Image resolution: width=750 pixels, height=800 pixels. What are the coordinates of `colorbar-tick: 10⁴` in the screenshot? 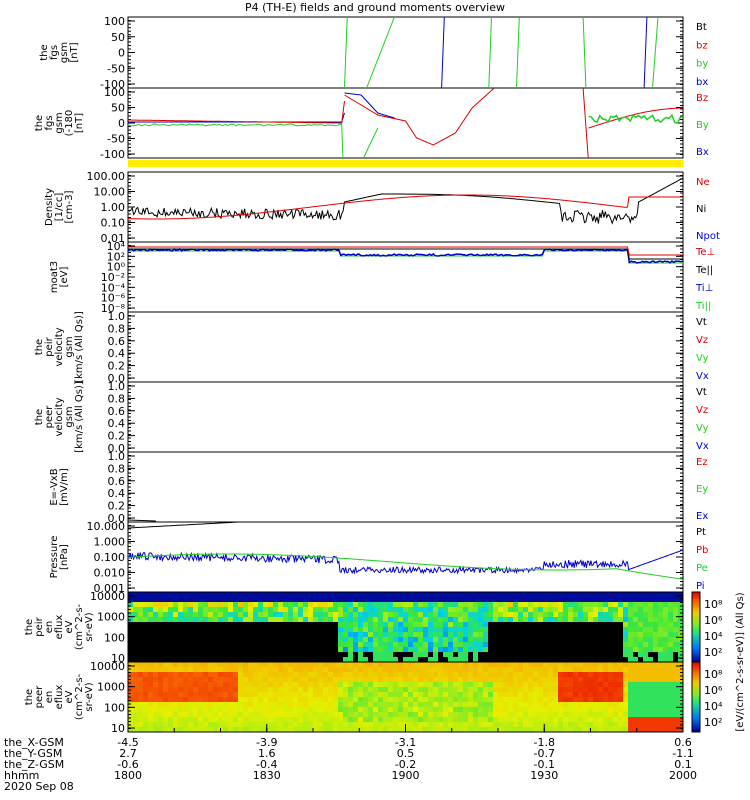 It's located at (713, 706).